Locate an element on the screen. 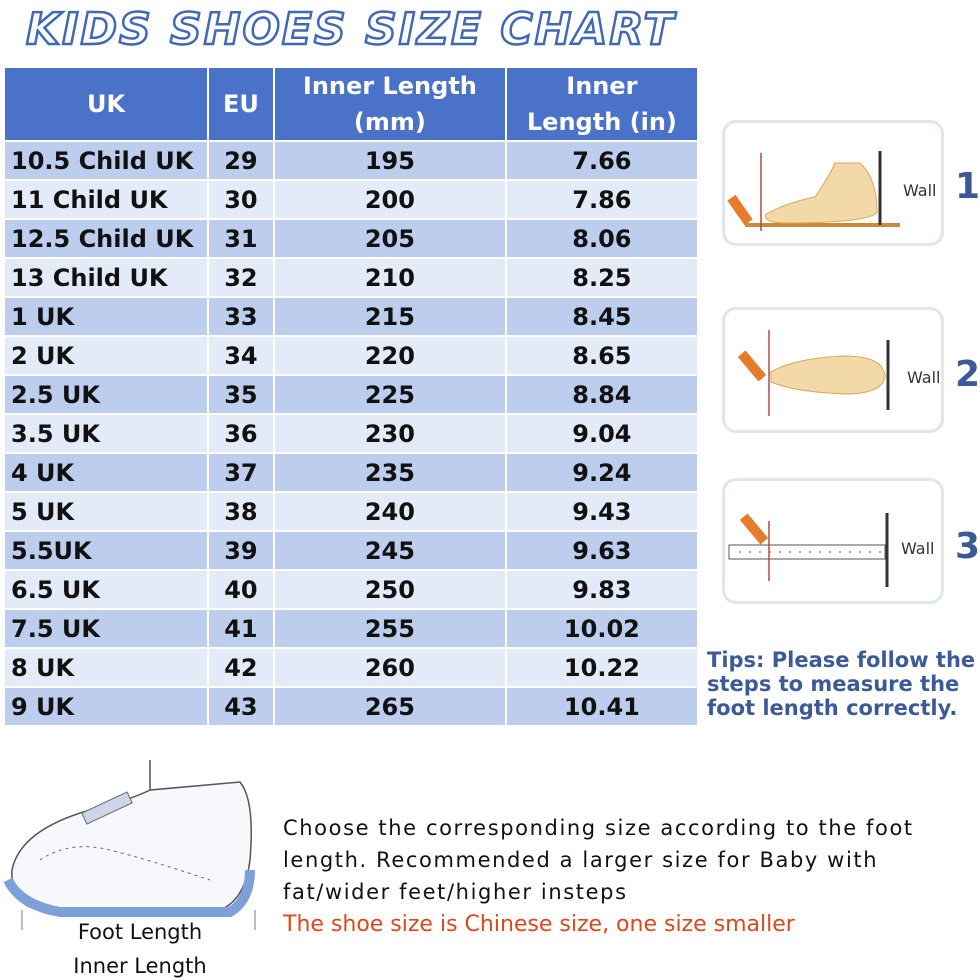  ruler-drawing is located at coordinates (808, 550).